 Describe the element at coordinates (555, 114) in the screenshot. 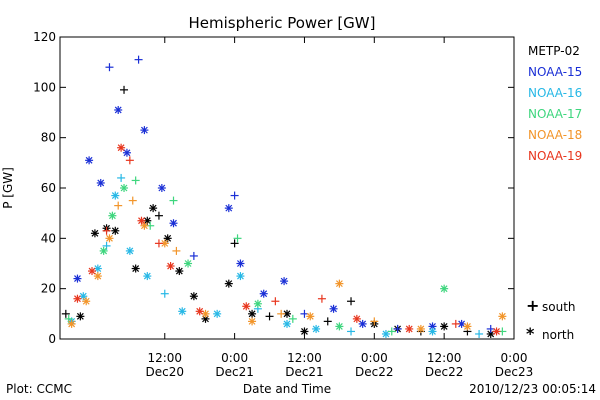

I see `legend-item: NOAA-17` at that location.